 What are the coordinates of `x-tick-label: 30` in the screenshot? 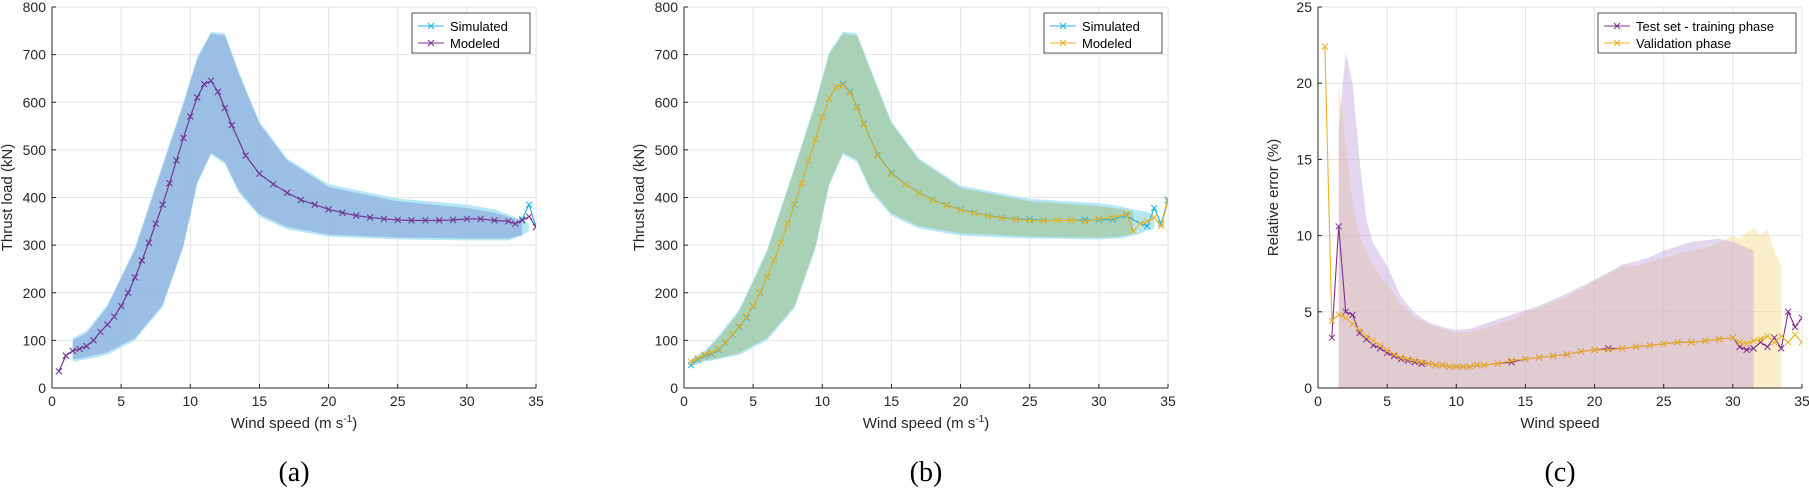 It's located at (467, 401).